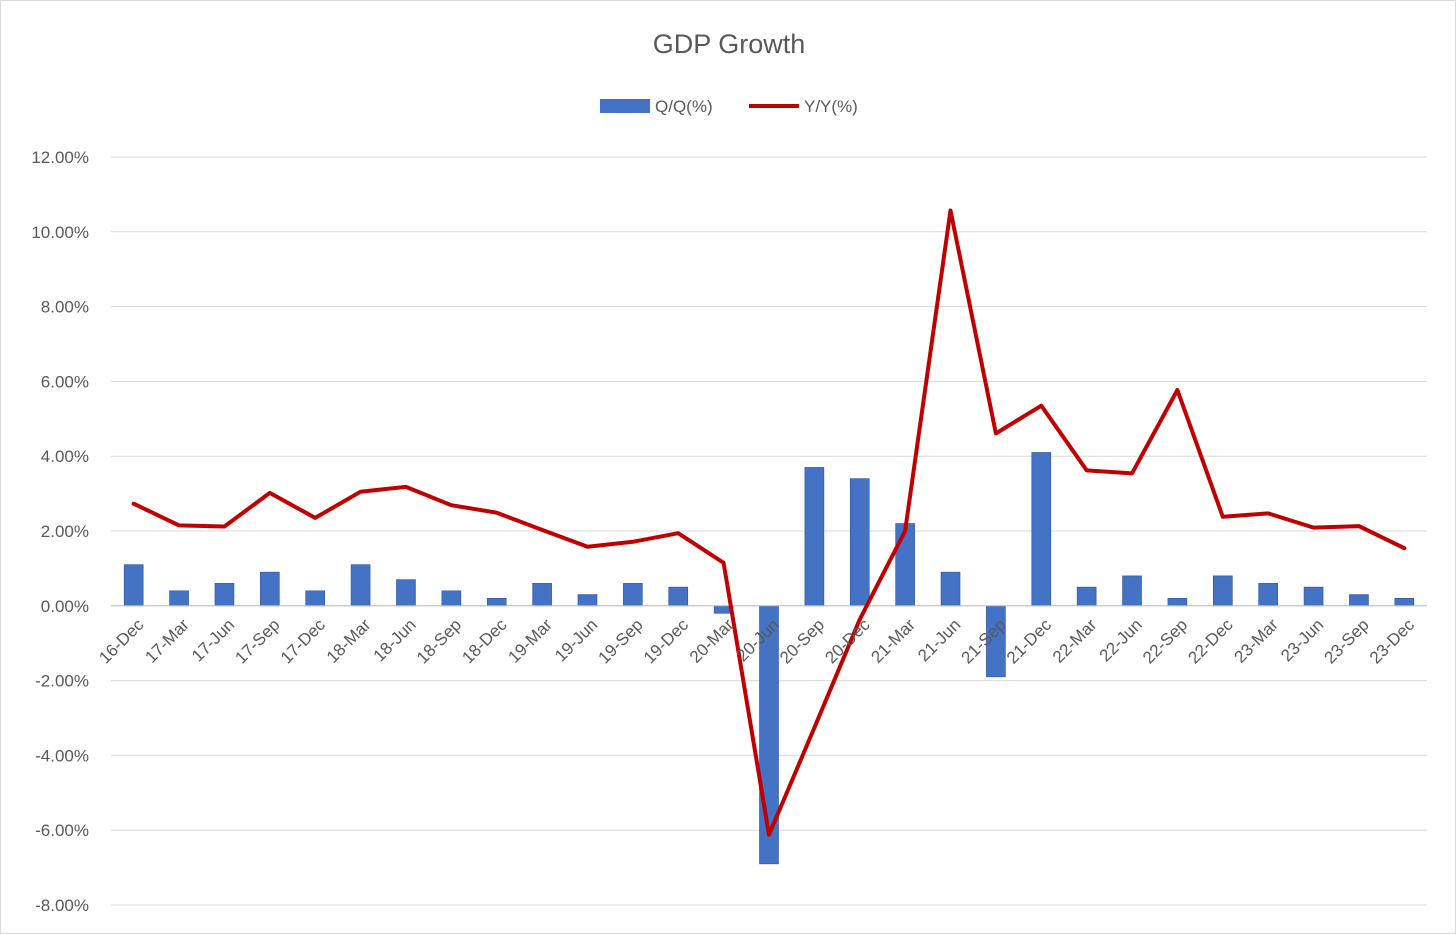 Image resolution: width=1456 pixels, height=935 pixels. Describe the element at coordinates (666, 641) in the screenshot. I see `x-tick-label: 19-Dec` at that location.